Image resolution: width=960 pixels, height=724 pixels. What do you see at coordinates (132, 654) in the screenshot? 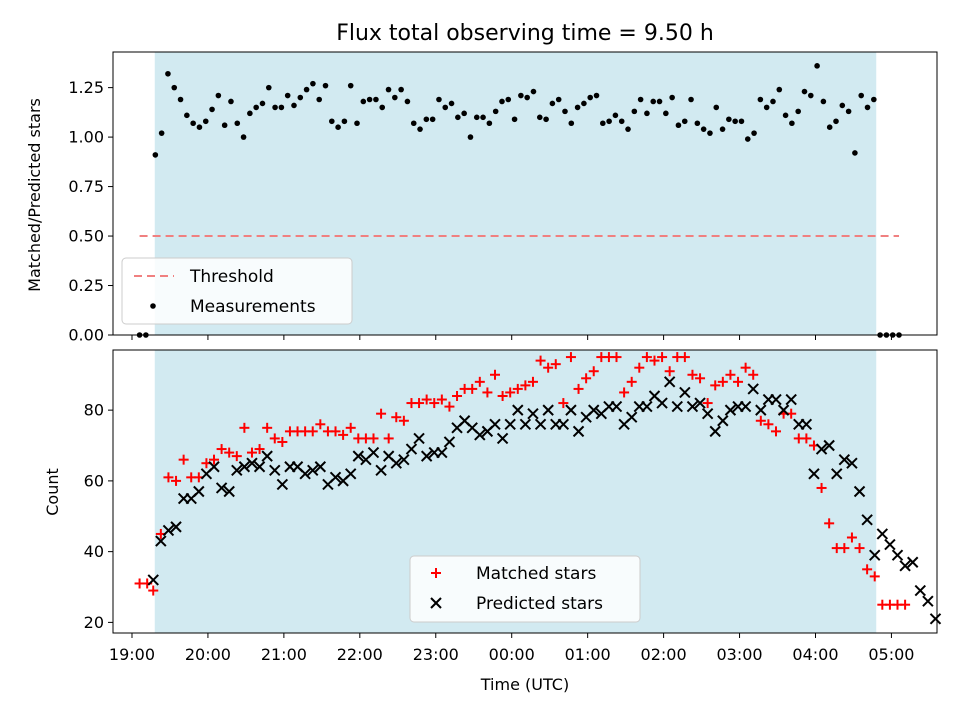
I see `x-tick-label: 19:00` at bounding box center [132, 654].